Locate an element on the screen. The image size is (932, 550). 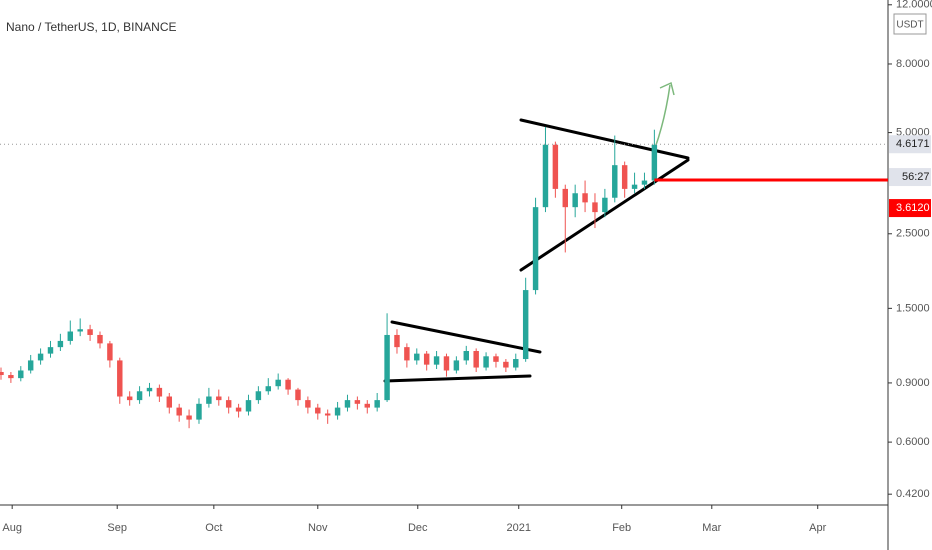
x-tick-label: Sep is located at coordinates (117, 528).